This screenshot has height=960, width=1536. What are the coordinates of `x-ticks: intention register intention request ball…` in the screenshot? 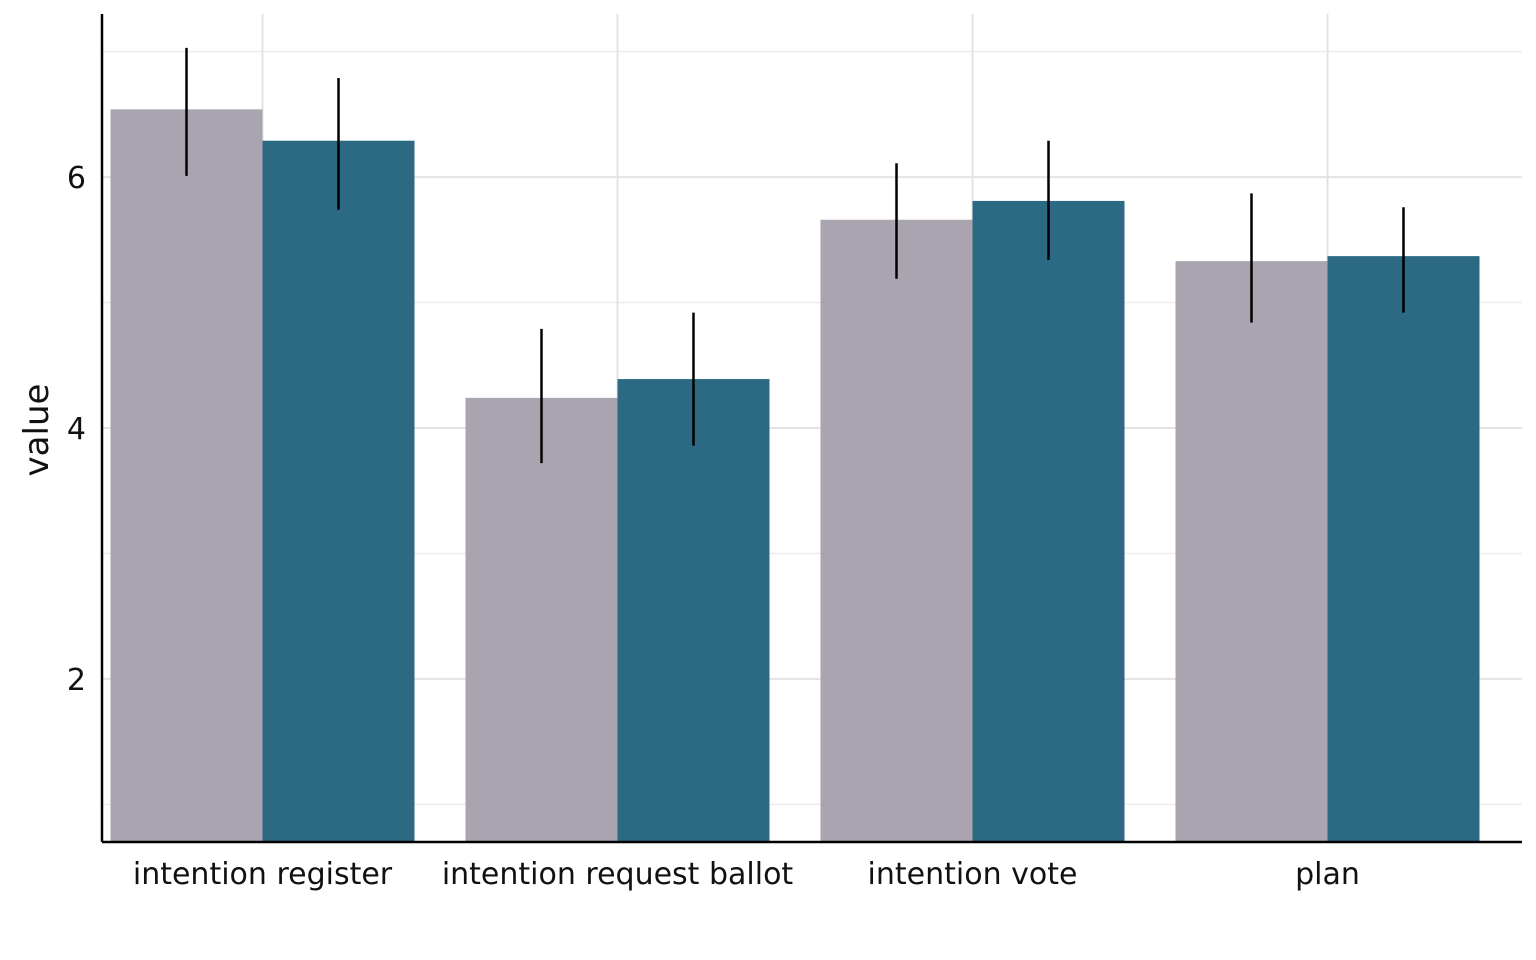 It's located at (746, 874).